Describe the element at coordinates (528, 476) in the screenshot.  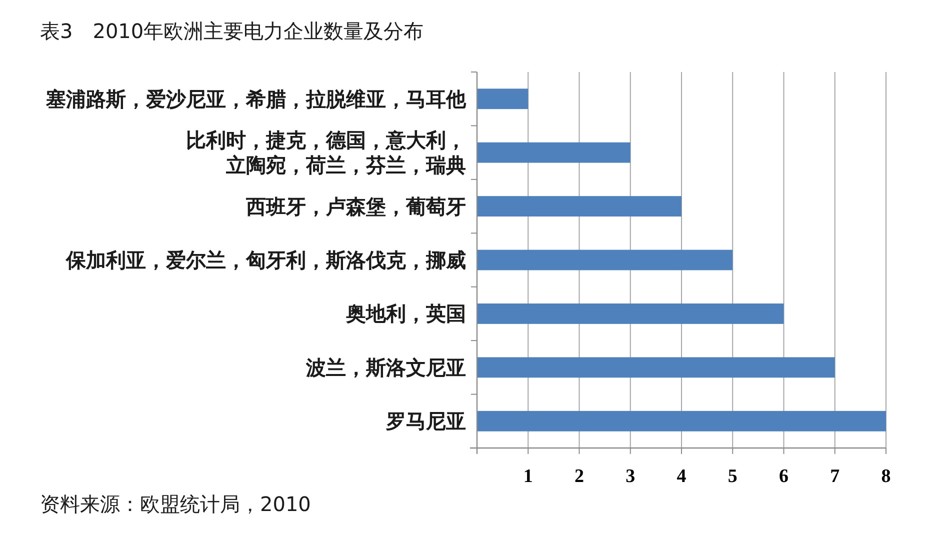
I see `x-tick-label: 1` at that location.